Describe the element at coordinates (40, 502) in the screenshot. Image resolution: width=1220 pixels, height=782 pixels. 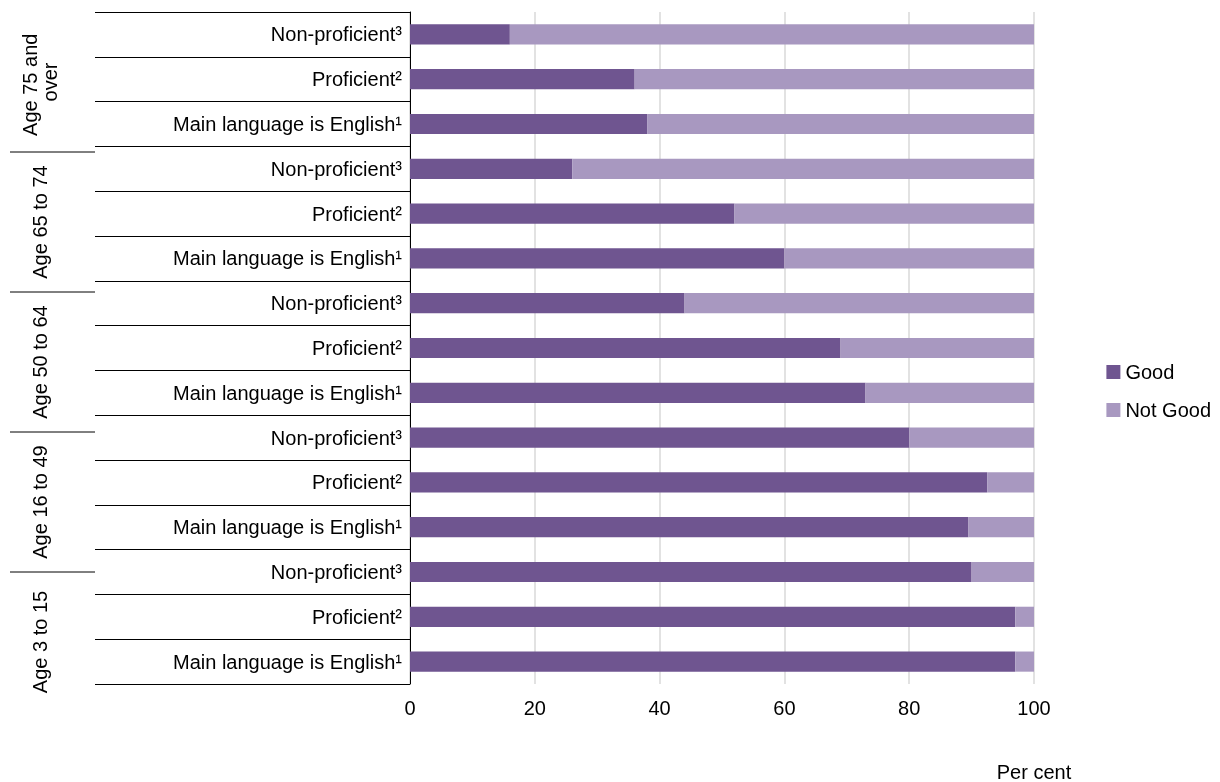
I see `text: Age 16 to 49` at that location.